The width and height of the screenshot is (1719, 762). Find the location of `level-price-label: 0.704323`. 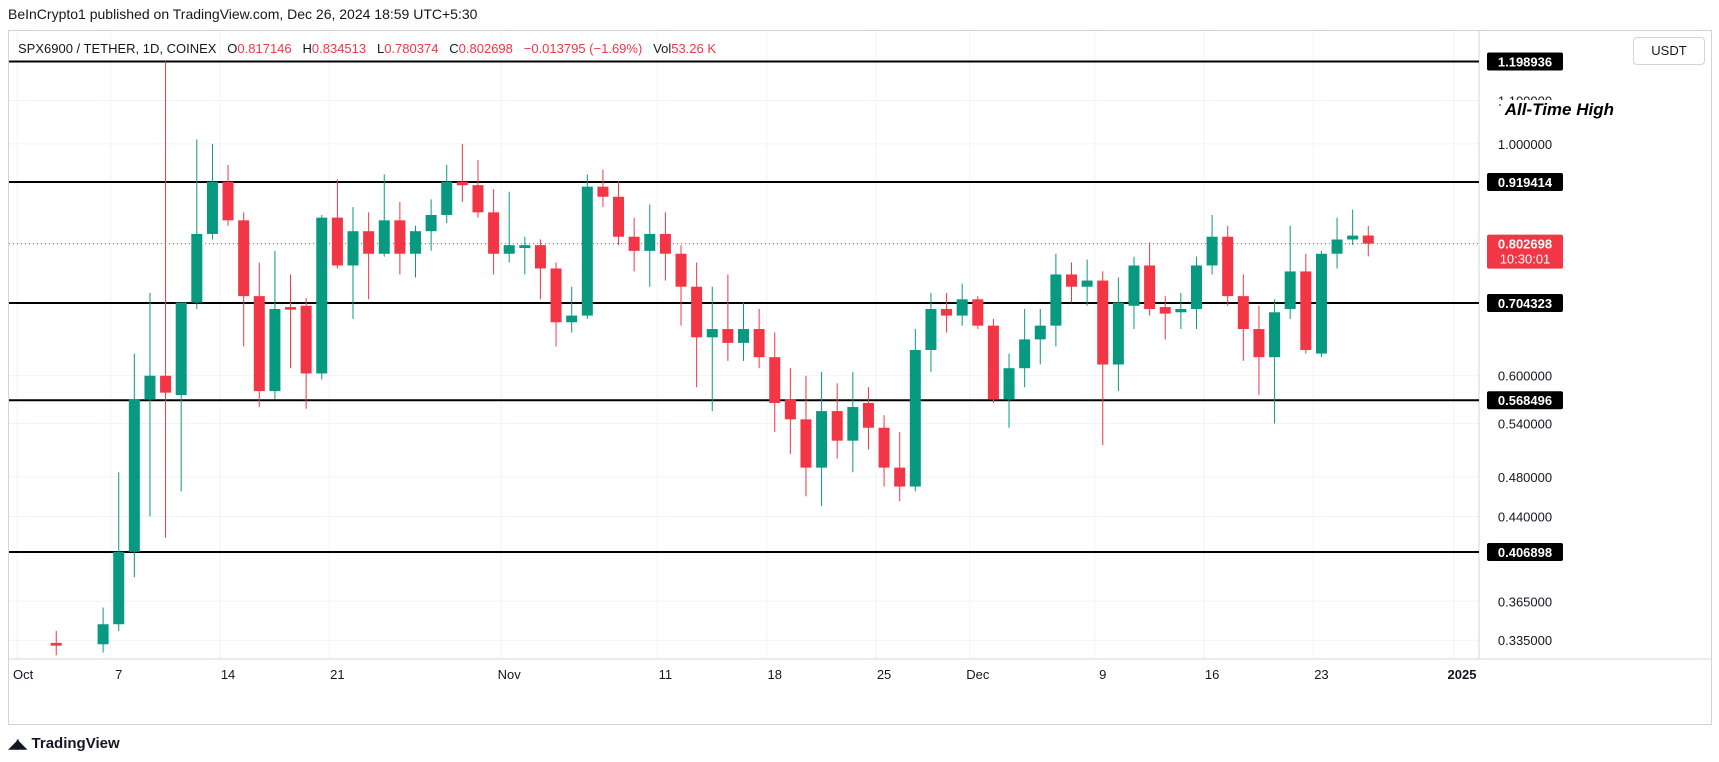

level-price-label: 0.704323 is located at coordinates (1525, 303).